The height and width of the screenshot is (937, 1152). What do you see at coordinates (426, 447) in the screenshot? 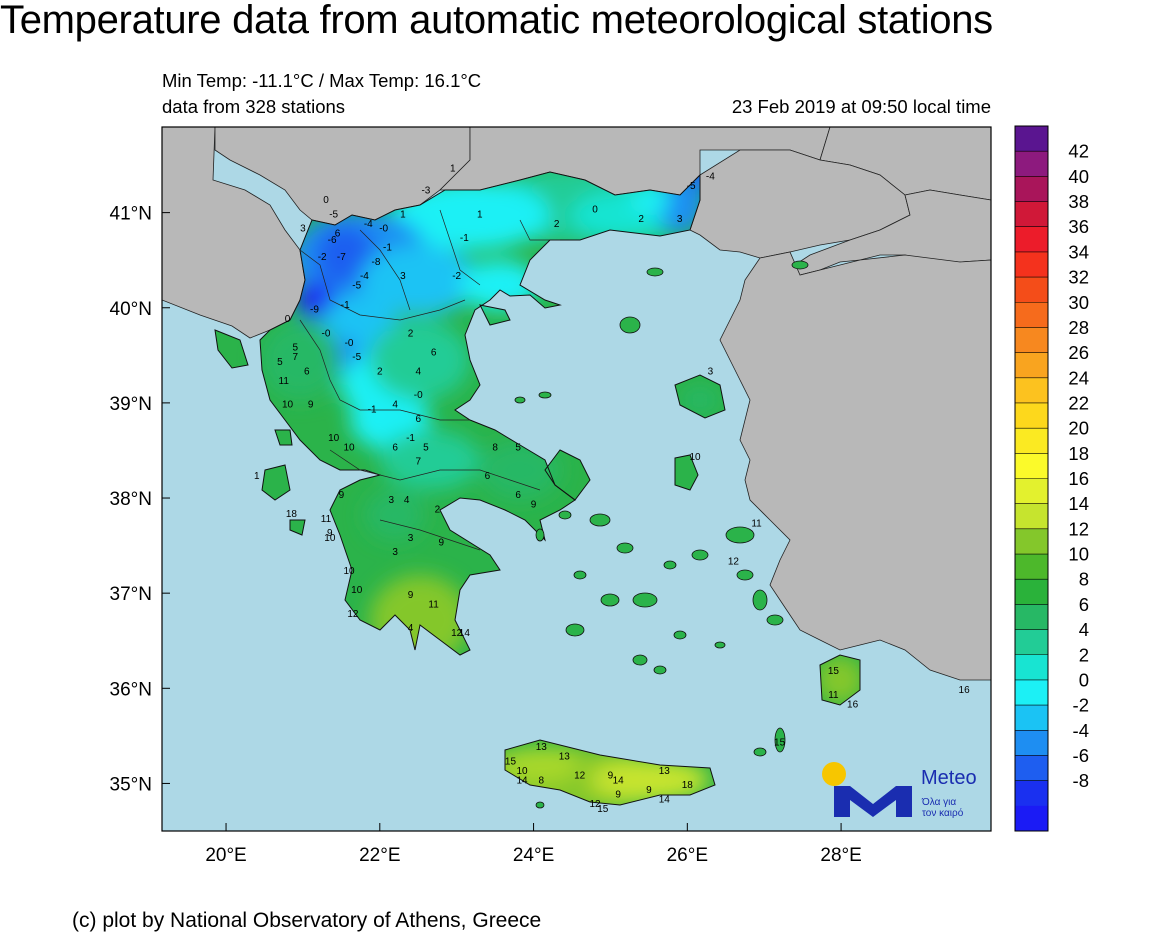
I see `station-reading: 5` at bounding box center [426, 447].